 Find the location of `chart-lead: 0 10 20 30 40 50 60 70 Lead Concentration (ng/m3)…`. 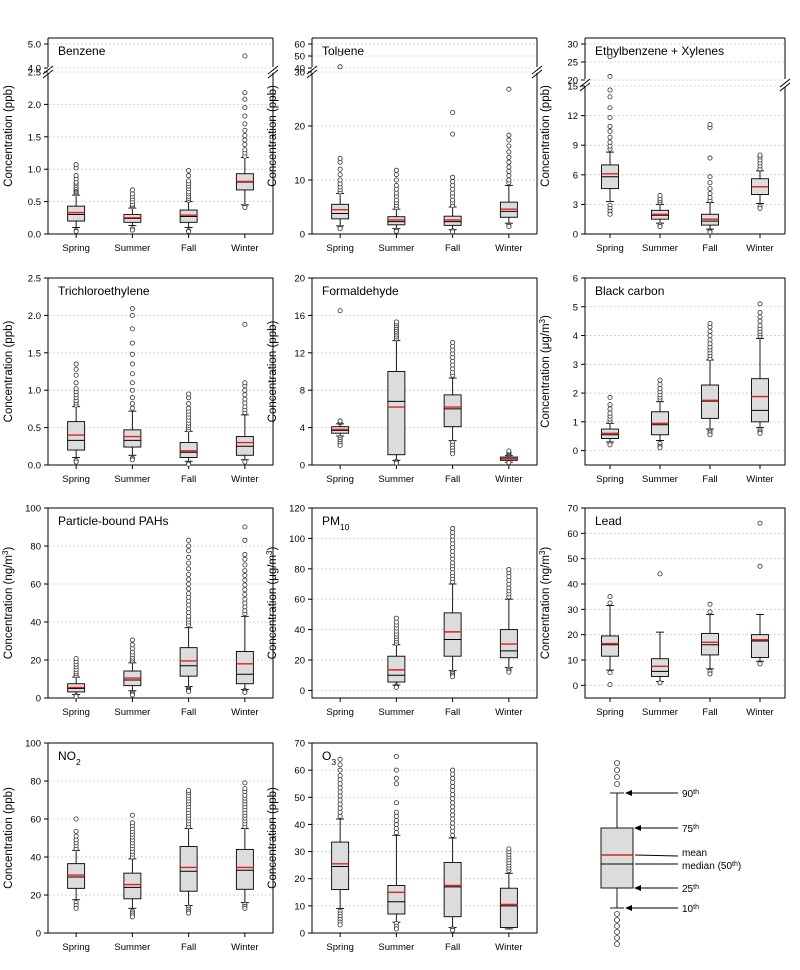

chart-lead: 0 10 20 30 40 50 60 70 Lead Concentration (ng/m3)… is located at coordinates (662, 611).